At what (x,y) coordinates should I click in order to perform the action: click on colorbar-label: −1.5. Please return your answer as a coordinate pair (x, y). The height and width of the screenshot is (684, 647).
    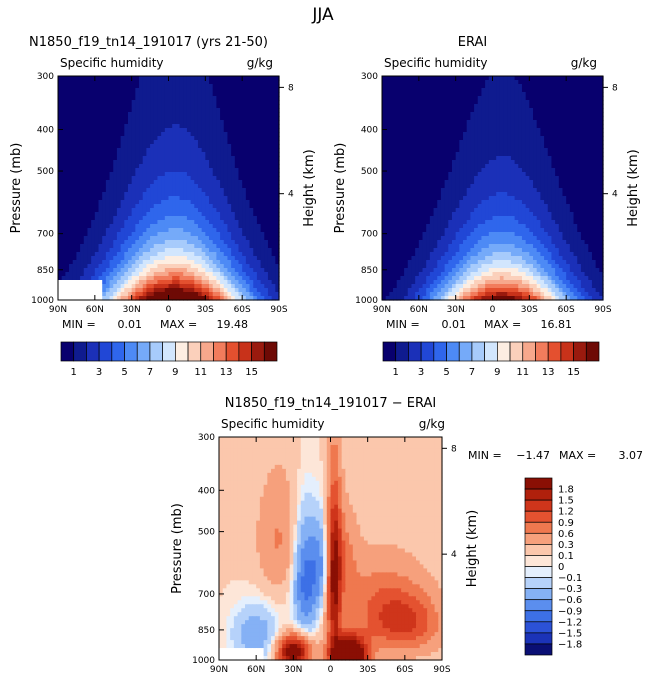
    Looking at the image, I should click on (570, 633).